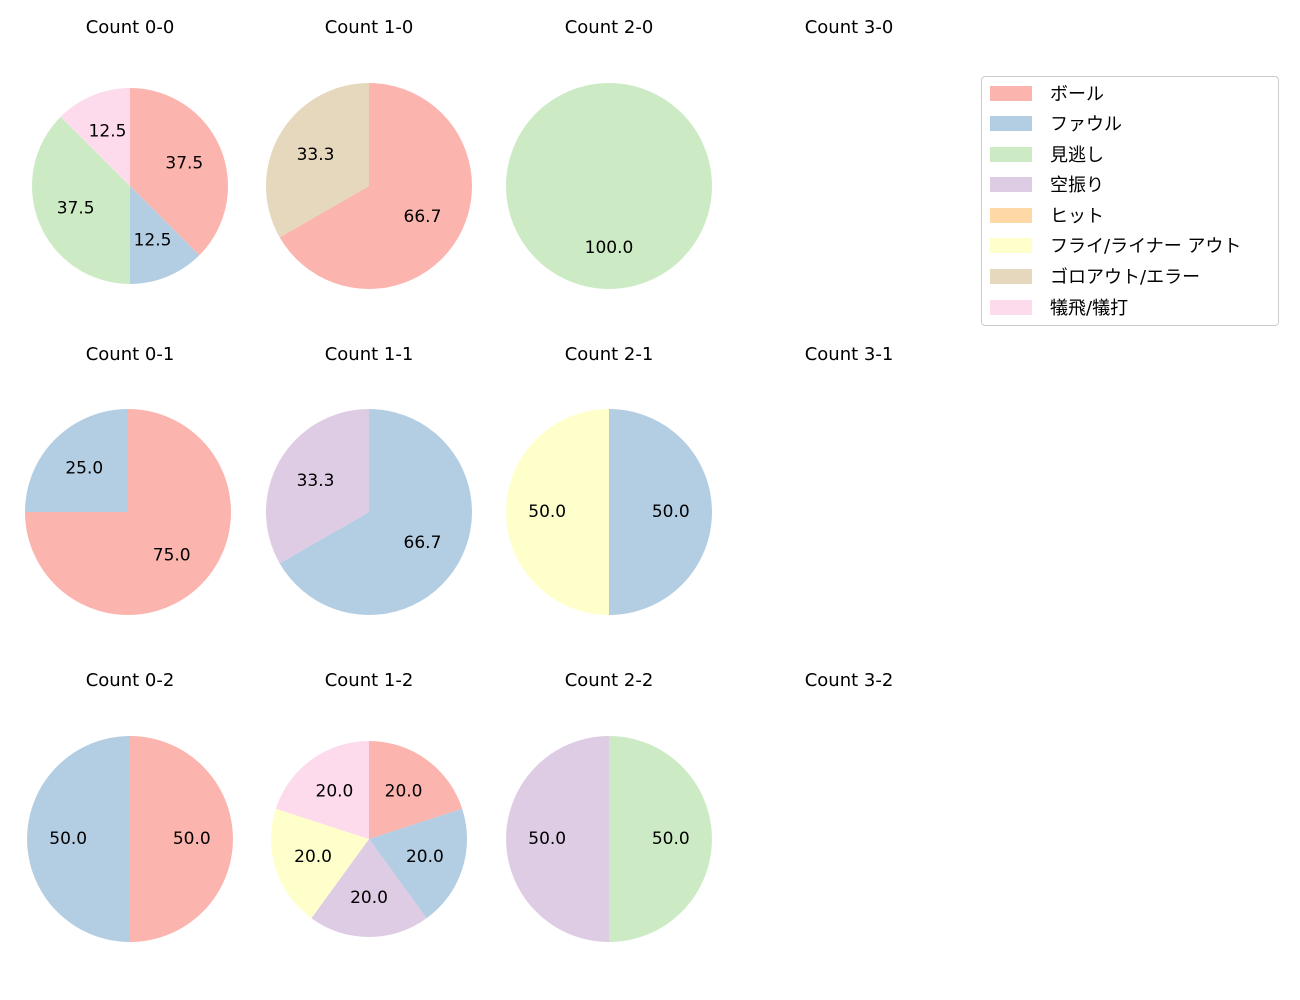 The image size is (1300, 1000). I want to click on subplot-title: Count 3-1, so click(849, 354).